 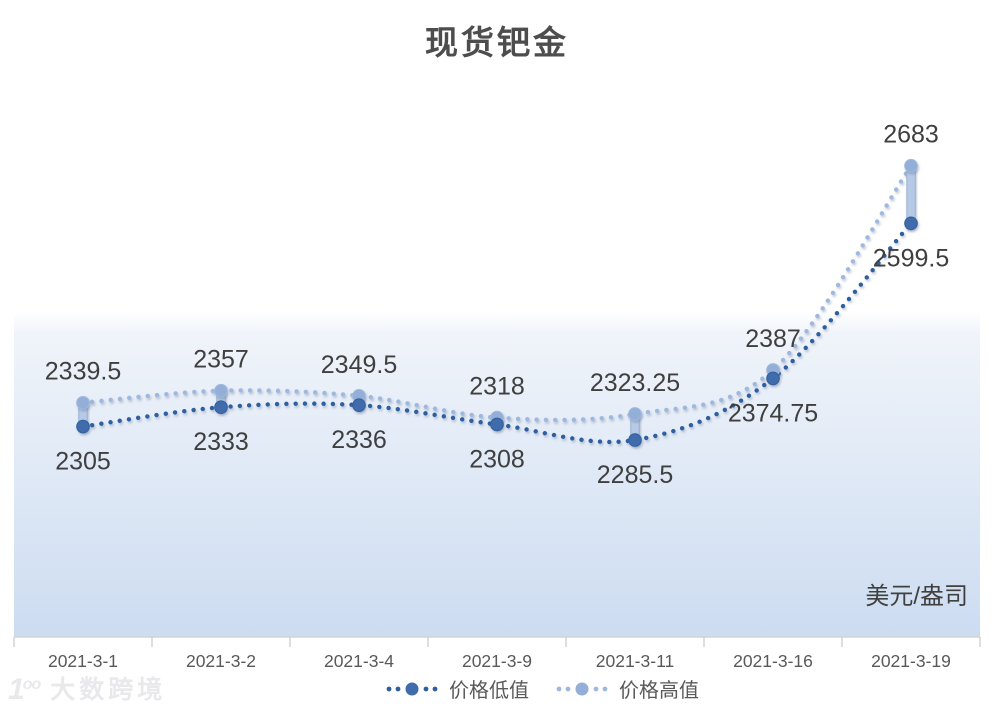 I want to click on chart-legend: 价格低值 价格高值, so click(x=497, y=688).